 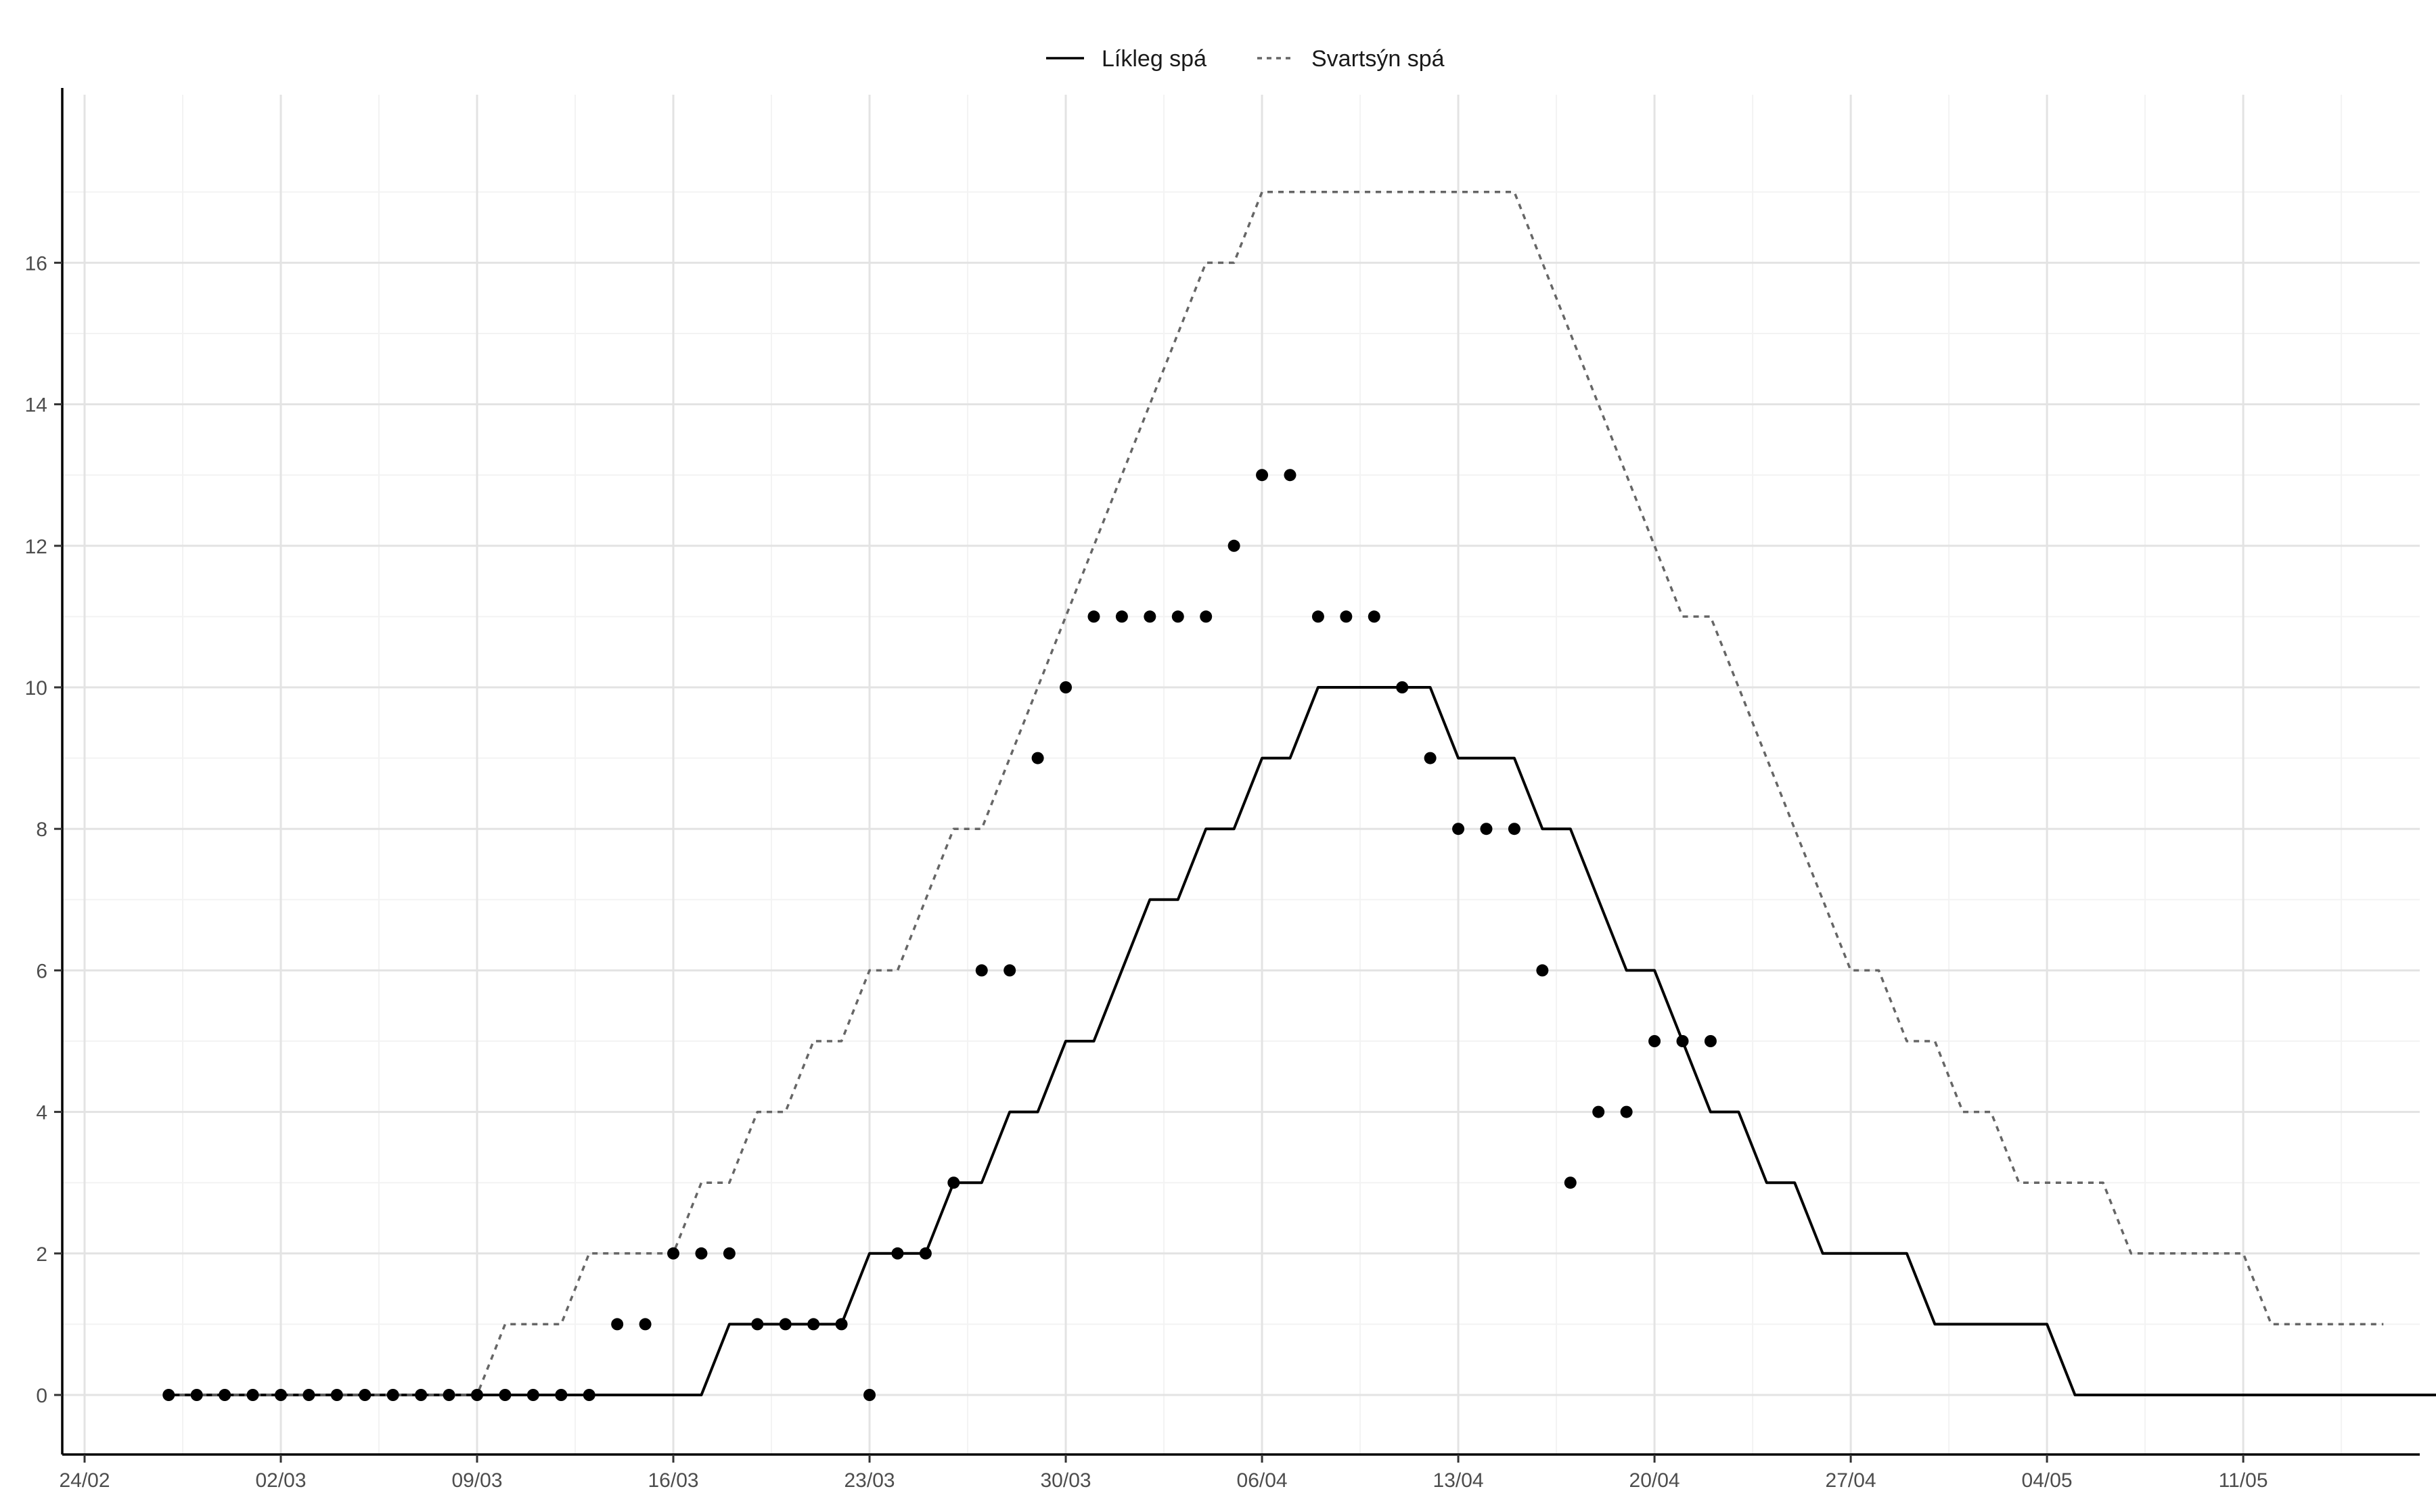 I want to click on y-tick-label: 4, so click(x=41, y=1113).